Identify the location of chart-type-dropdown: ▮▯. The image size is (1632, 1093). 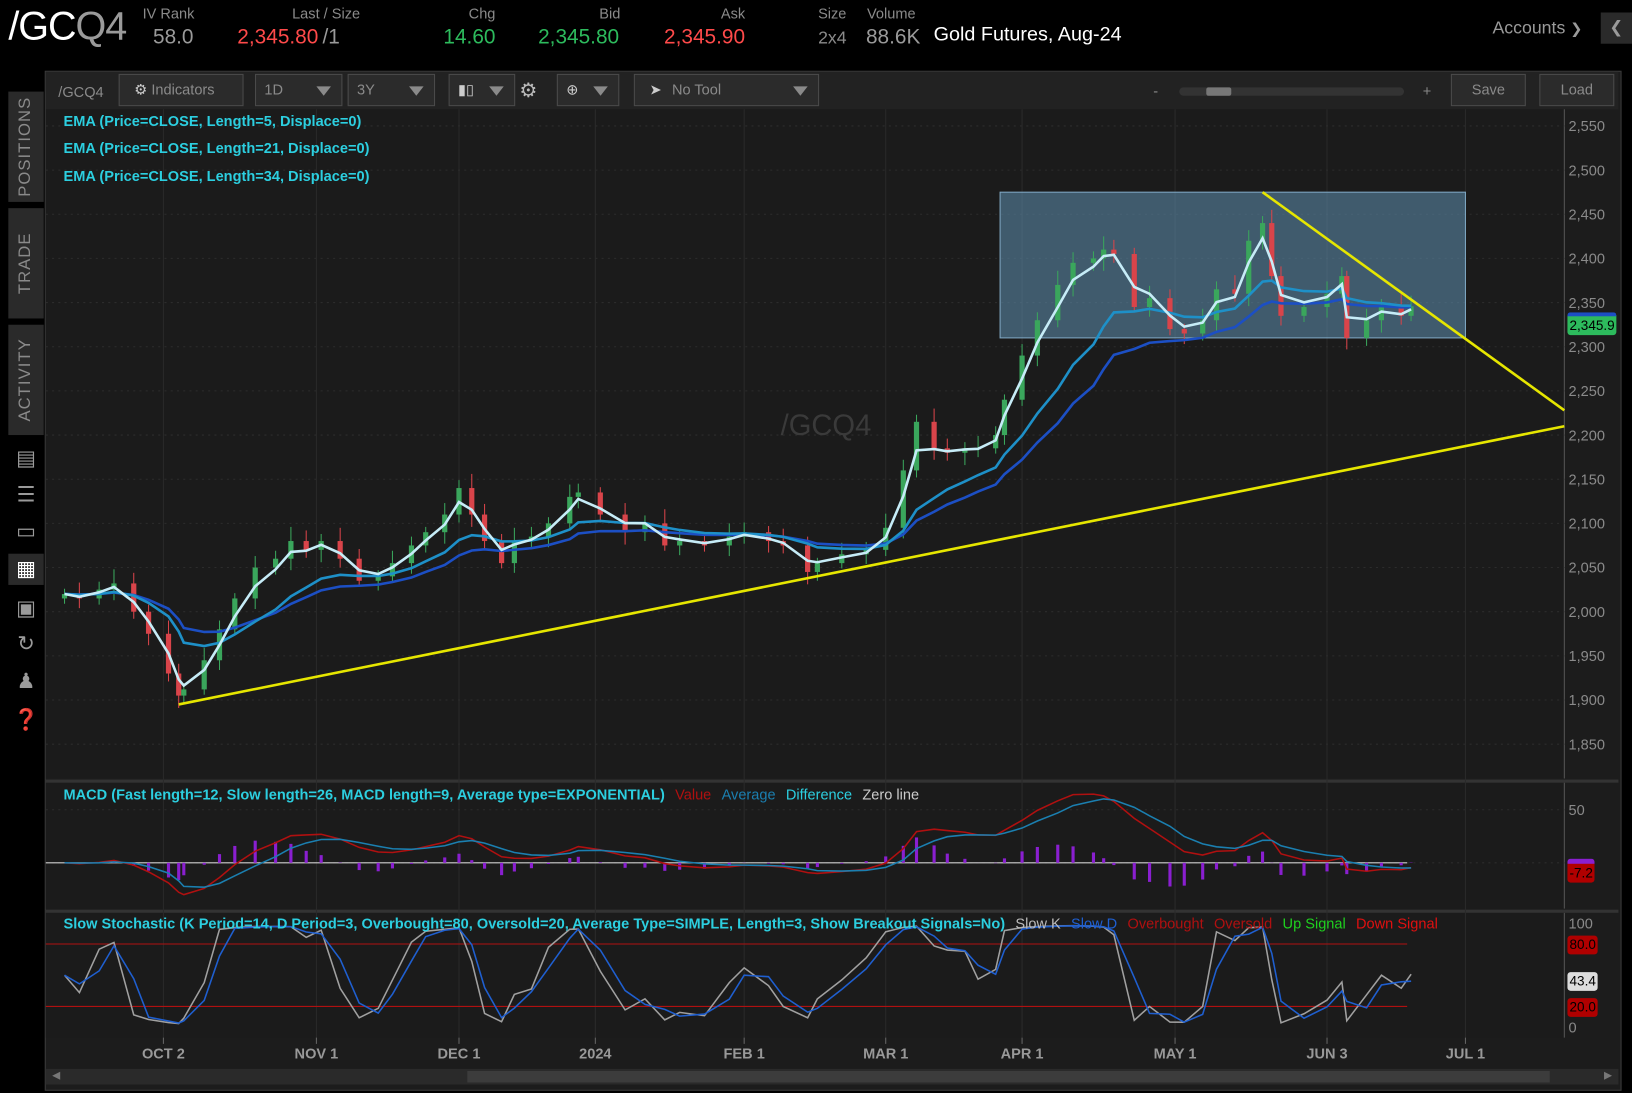
(482, 90).